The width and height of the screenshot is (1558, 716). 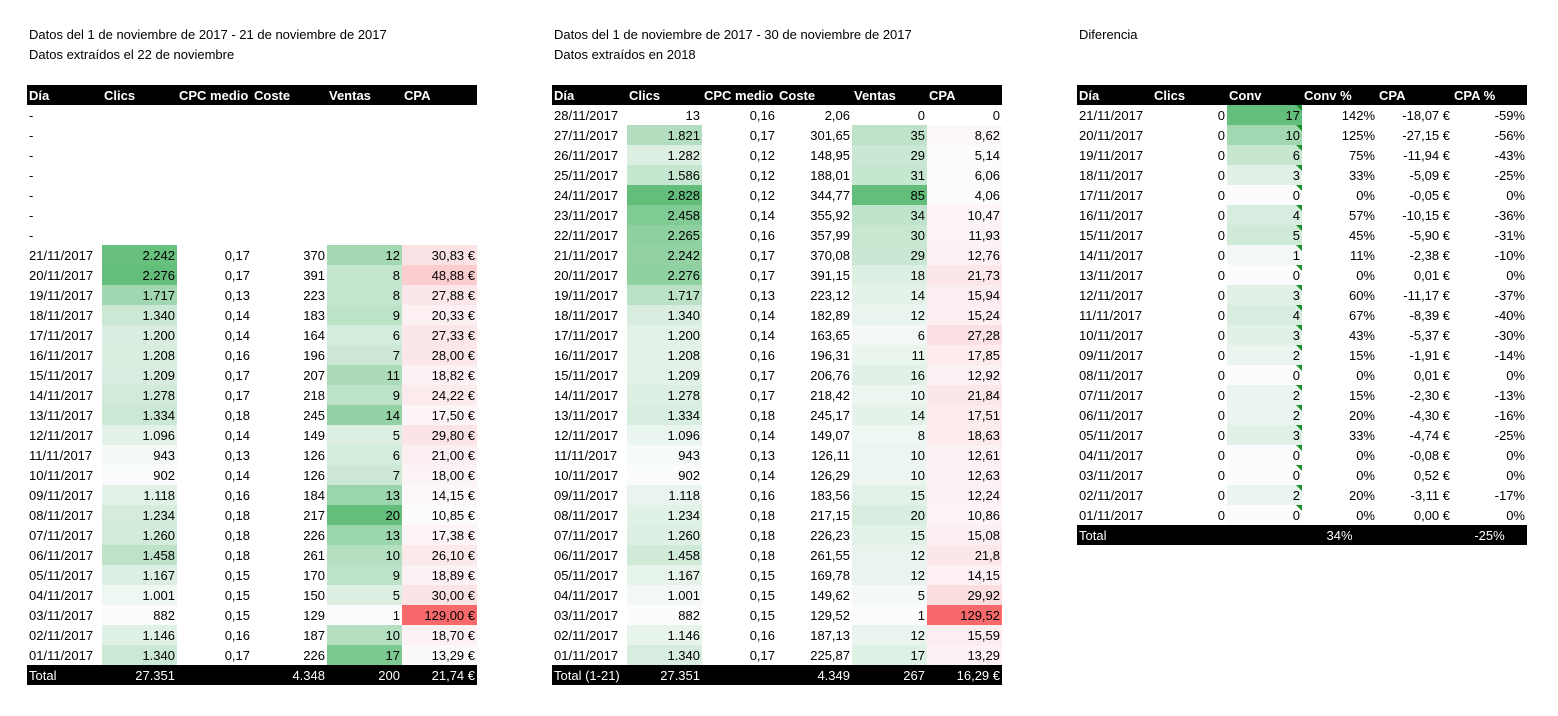 I want to click on table-row: 17/11/2017 1.200 0,14 163,65 6 27,28, so click(x=777, y=335).